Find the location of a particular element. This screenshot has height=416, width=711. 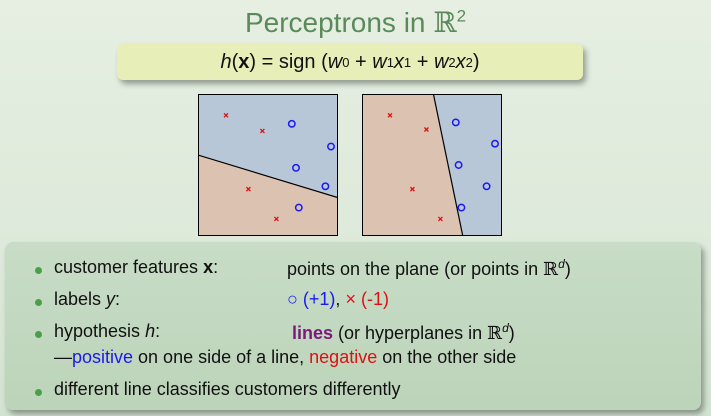

bullet-1-value: points on the plane (or points in ℝd) is located at coordinates (429, 268).